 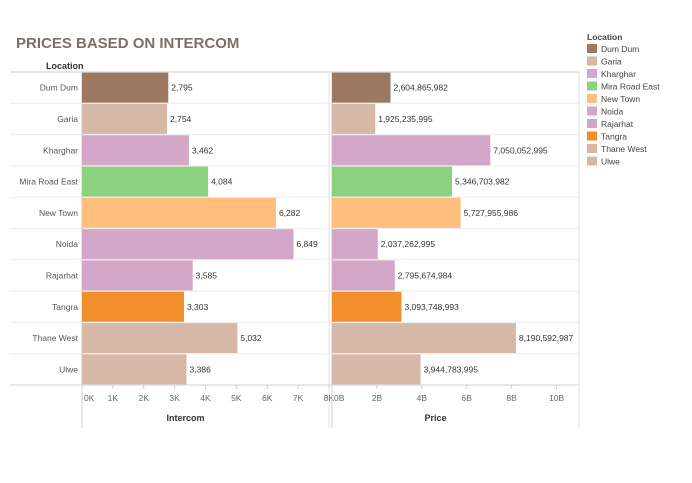 What do you see at coordinates (205, 398) in the screenshot?
I see `intercom-tick-label: 4K` at bounding box center [205, 398].